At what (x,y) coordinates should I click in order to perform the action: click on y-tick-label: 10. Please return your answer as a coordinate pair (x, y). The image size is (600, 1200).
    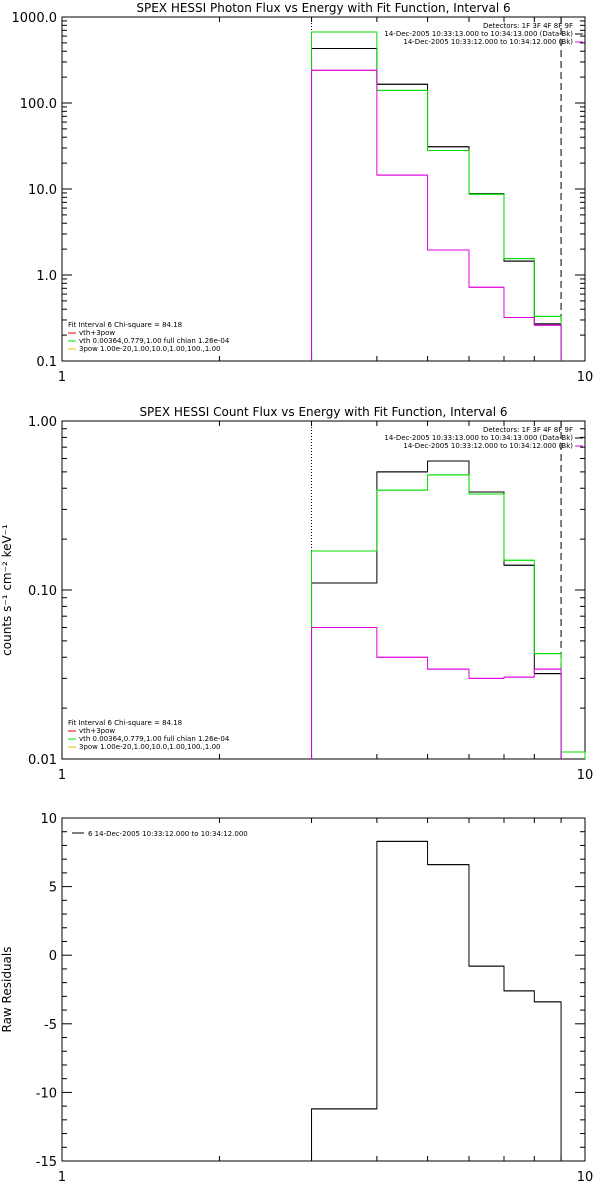
    Looking at the image, I should click on (48, 819).